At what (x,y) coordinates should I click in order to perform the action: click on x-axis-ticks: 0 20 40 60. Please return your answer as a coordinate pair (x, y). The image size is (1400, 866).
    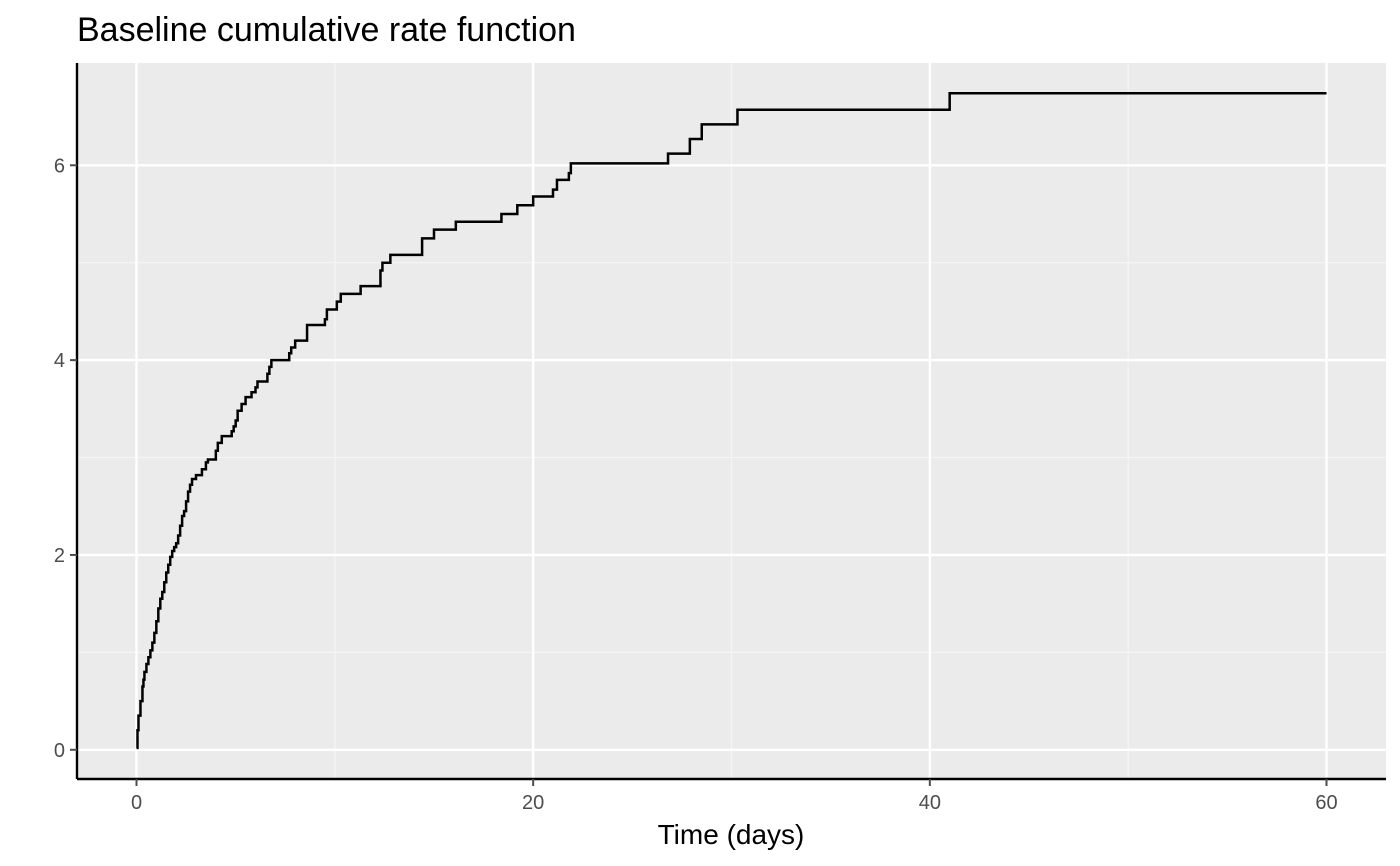
    Looking at the image, I should click on (734, 796).